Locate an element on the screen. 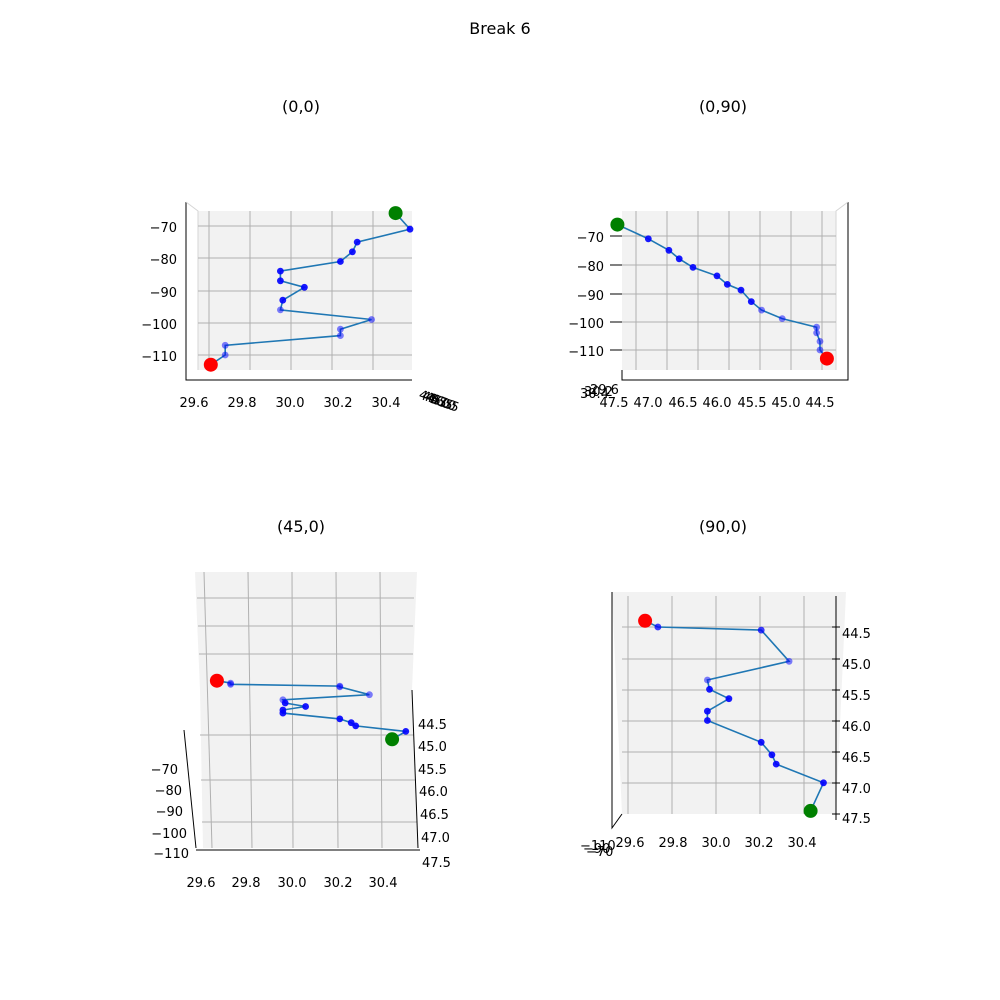 Image resolution: width=1000 pixels, height=1000 pixels. svg-text: −70 is located at coordinates (599, 852).